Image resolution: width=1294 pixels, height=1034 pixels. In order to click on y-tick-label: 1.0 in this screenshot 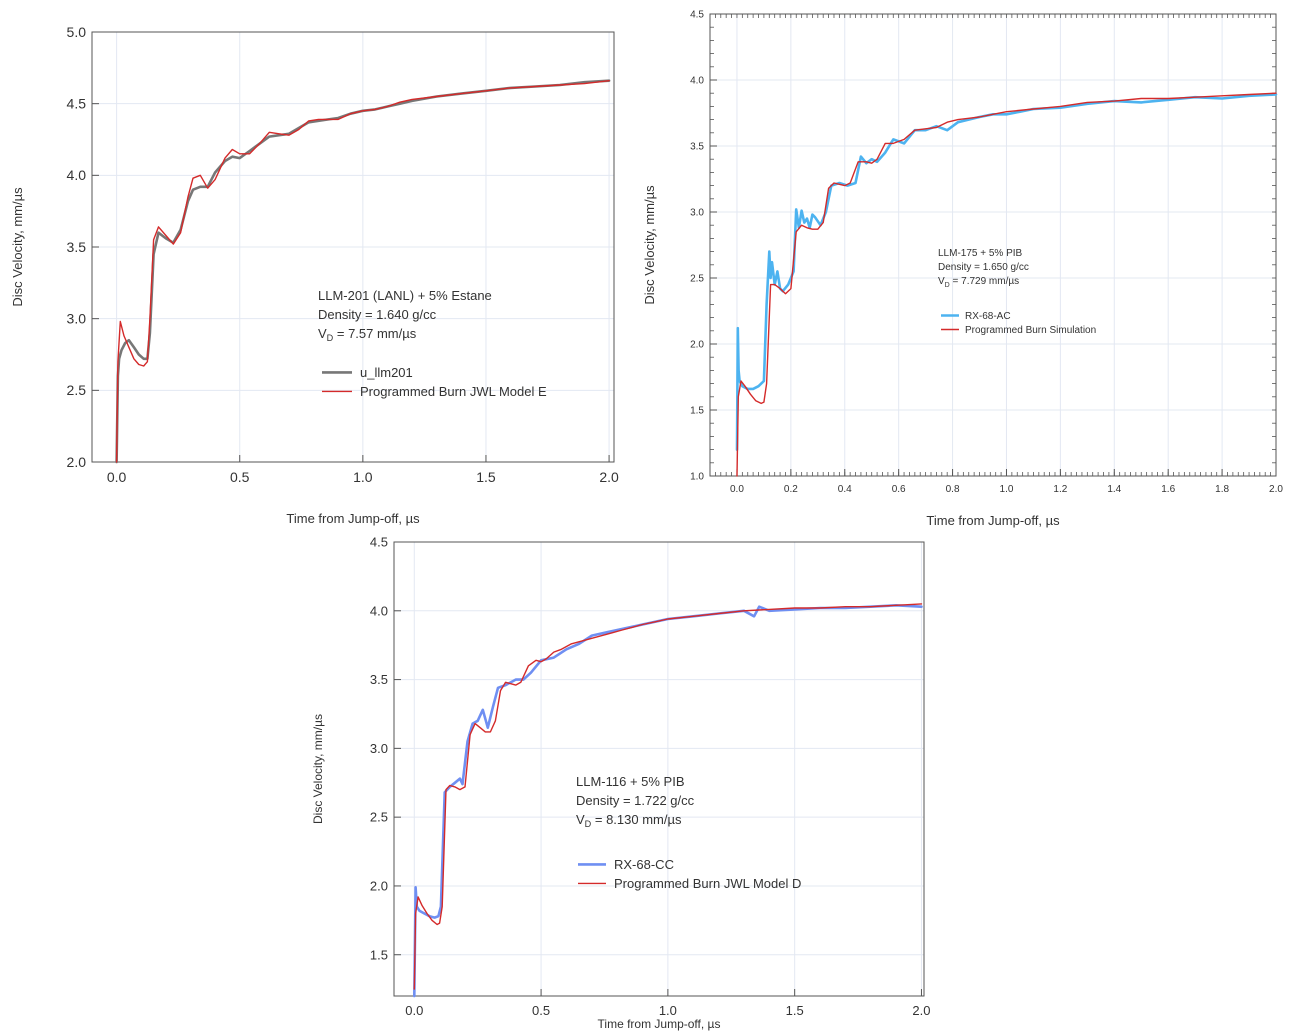, I will do `click(697, 477)`.